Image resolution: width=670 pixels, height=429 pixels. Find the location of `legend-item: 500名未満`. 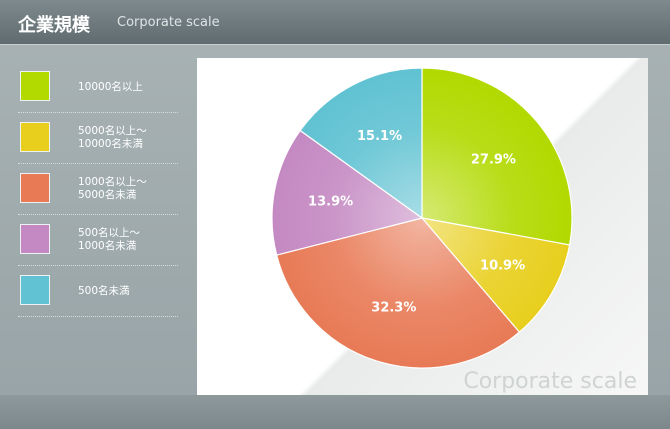

legend-item: 500名未満 is located at coordinates (98, 291).